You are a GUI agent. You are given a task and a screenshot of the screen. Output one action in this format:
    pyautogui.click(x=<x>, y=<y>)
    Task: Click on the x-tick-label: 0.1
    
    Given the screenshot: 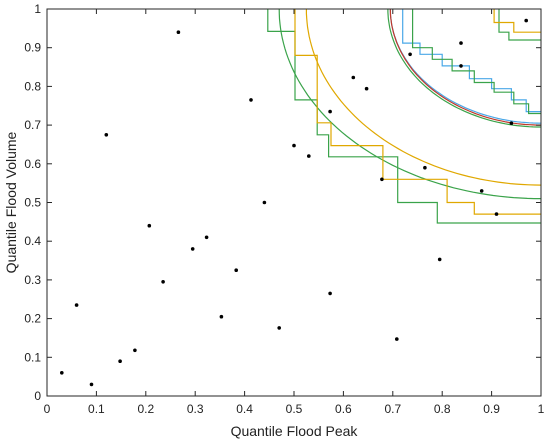 What is the action you would take?
    pyautogui.click(x=96, y=409)
    